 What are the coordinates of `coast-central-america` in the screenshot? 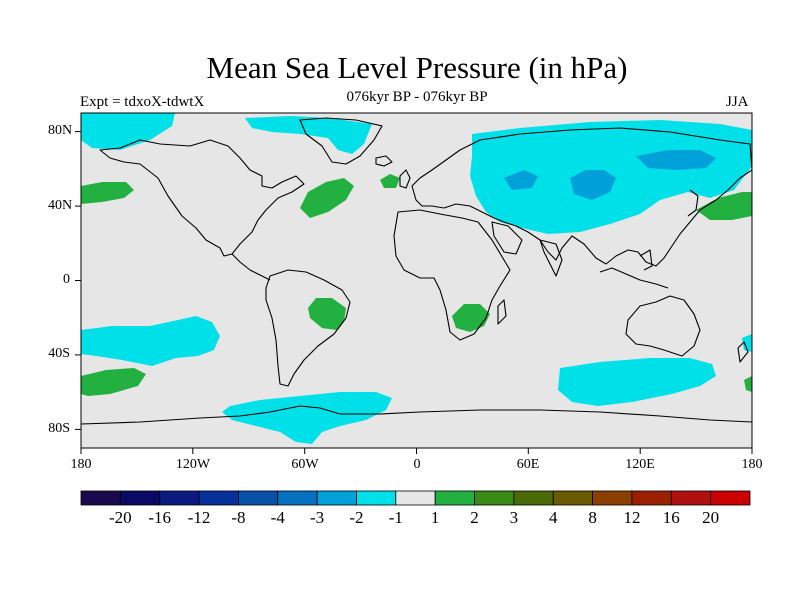 It's located at (251, 267).